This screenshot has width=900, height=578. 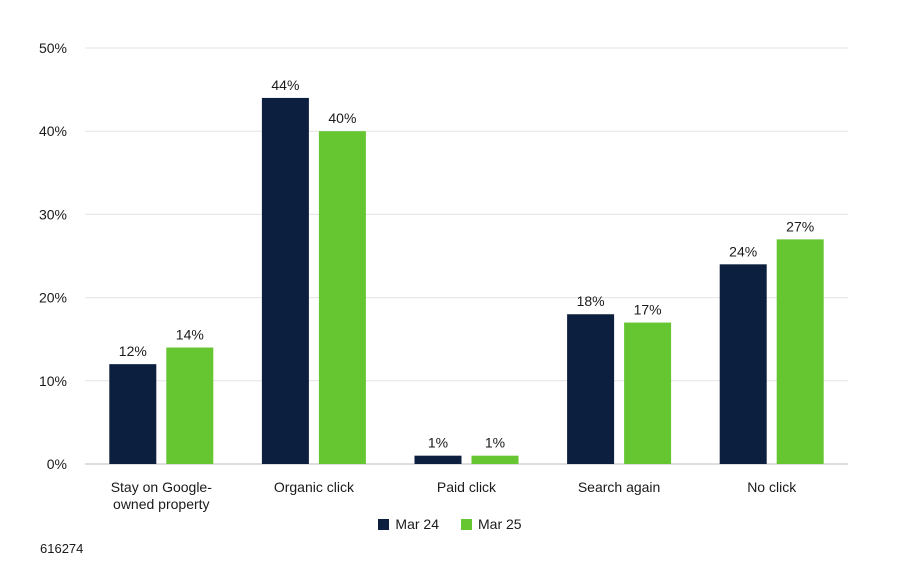 What do you see at coordinates (162, 495) in the screenshot?
I see `x-category-label: Stay on Google-owned property` at bounding box center [162, 495].